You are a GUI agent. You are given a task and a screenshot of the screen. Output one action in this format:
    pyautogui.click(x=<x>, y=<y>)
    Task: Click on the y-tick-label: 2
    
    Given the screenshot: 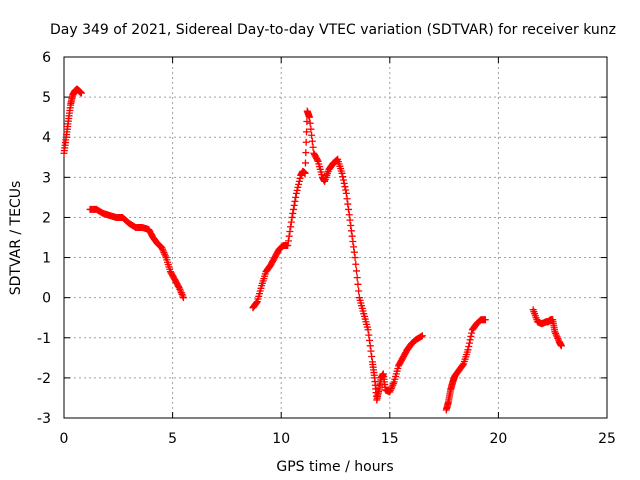 What is the action you would take?
    pyautogui.click(x=46, y=218)
    